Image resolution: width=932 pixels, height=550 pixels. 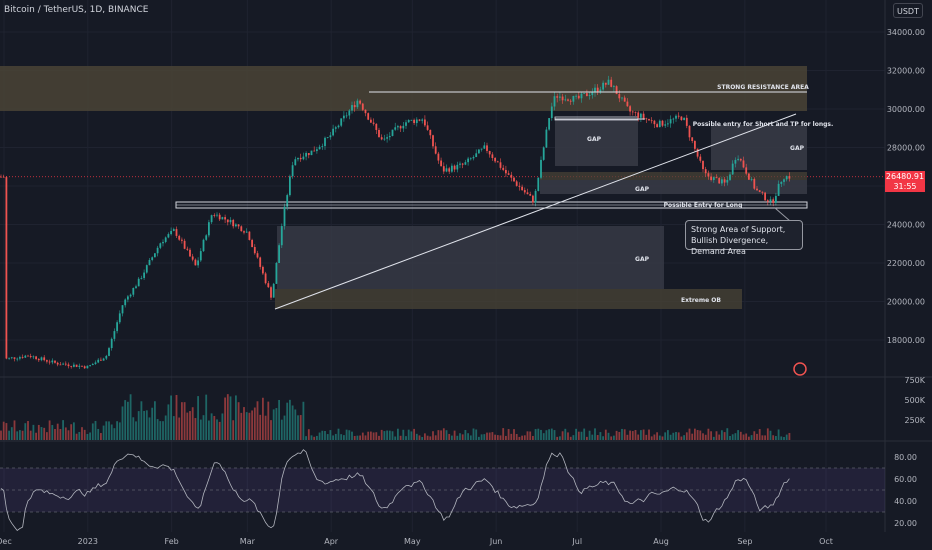 I want to click on date-tick-label: Jul, so click(x=576, y=541).